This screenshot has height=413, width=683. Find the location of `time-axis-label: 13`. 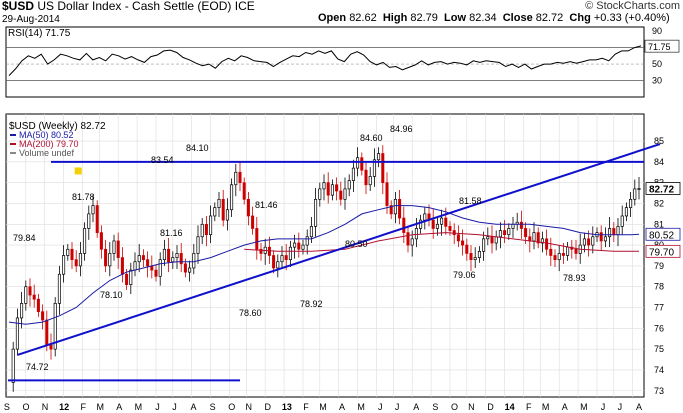

time-axis-label: 13 is located at coordinates (287, 407).